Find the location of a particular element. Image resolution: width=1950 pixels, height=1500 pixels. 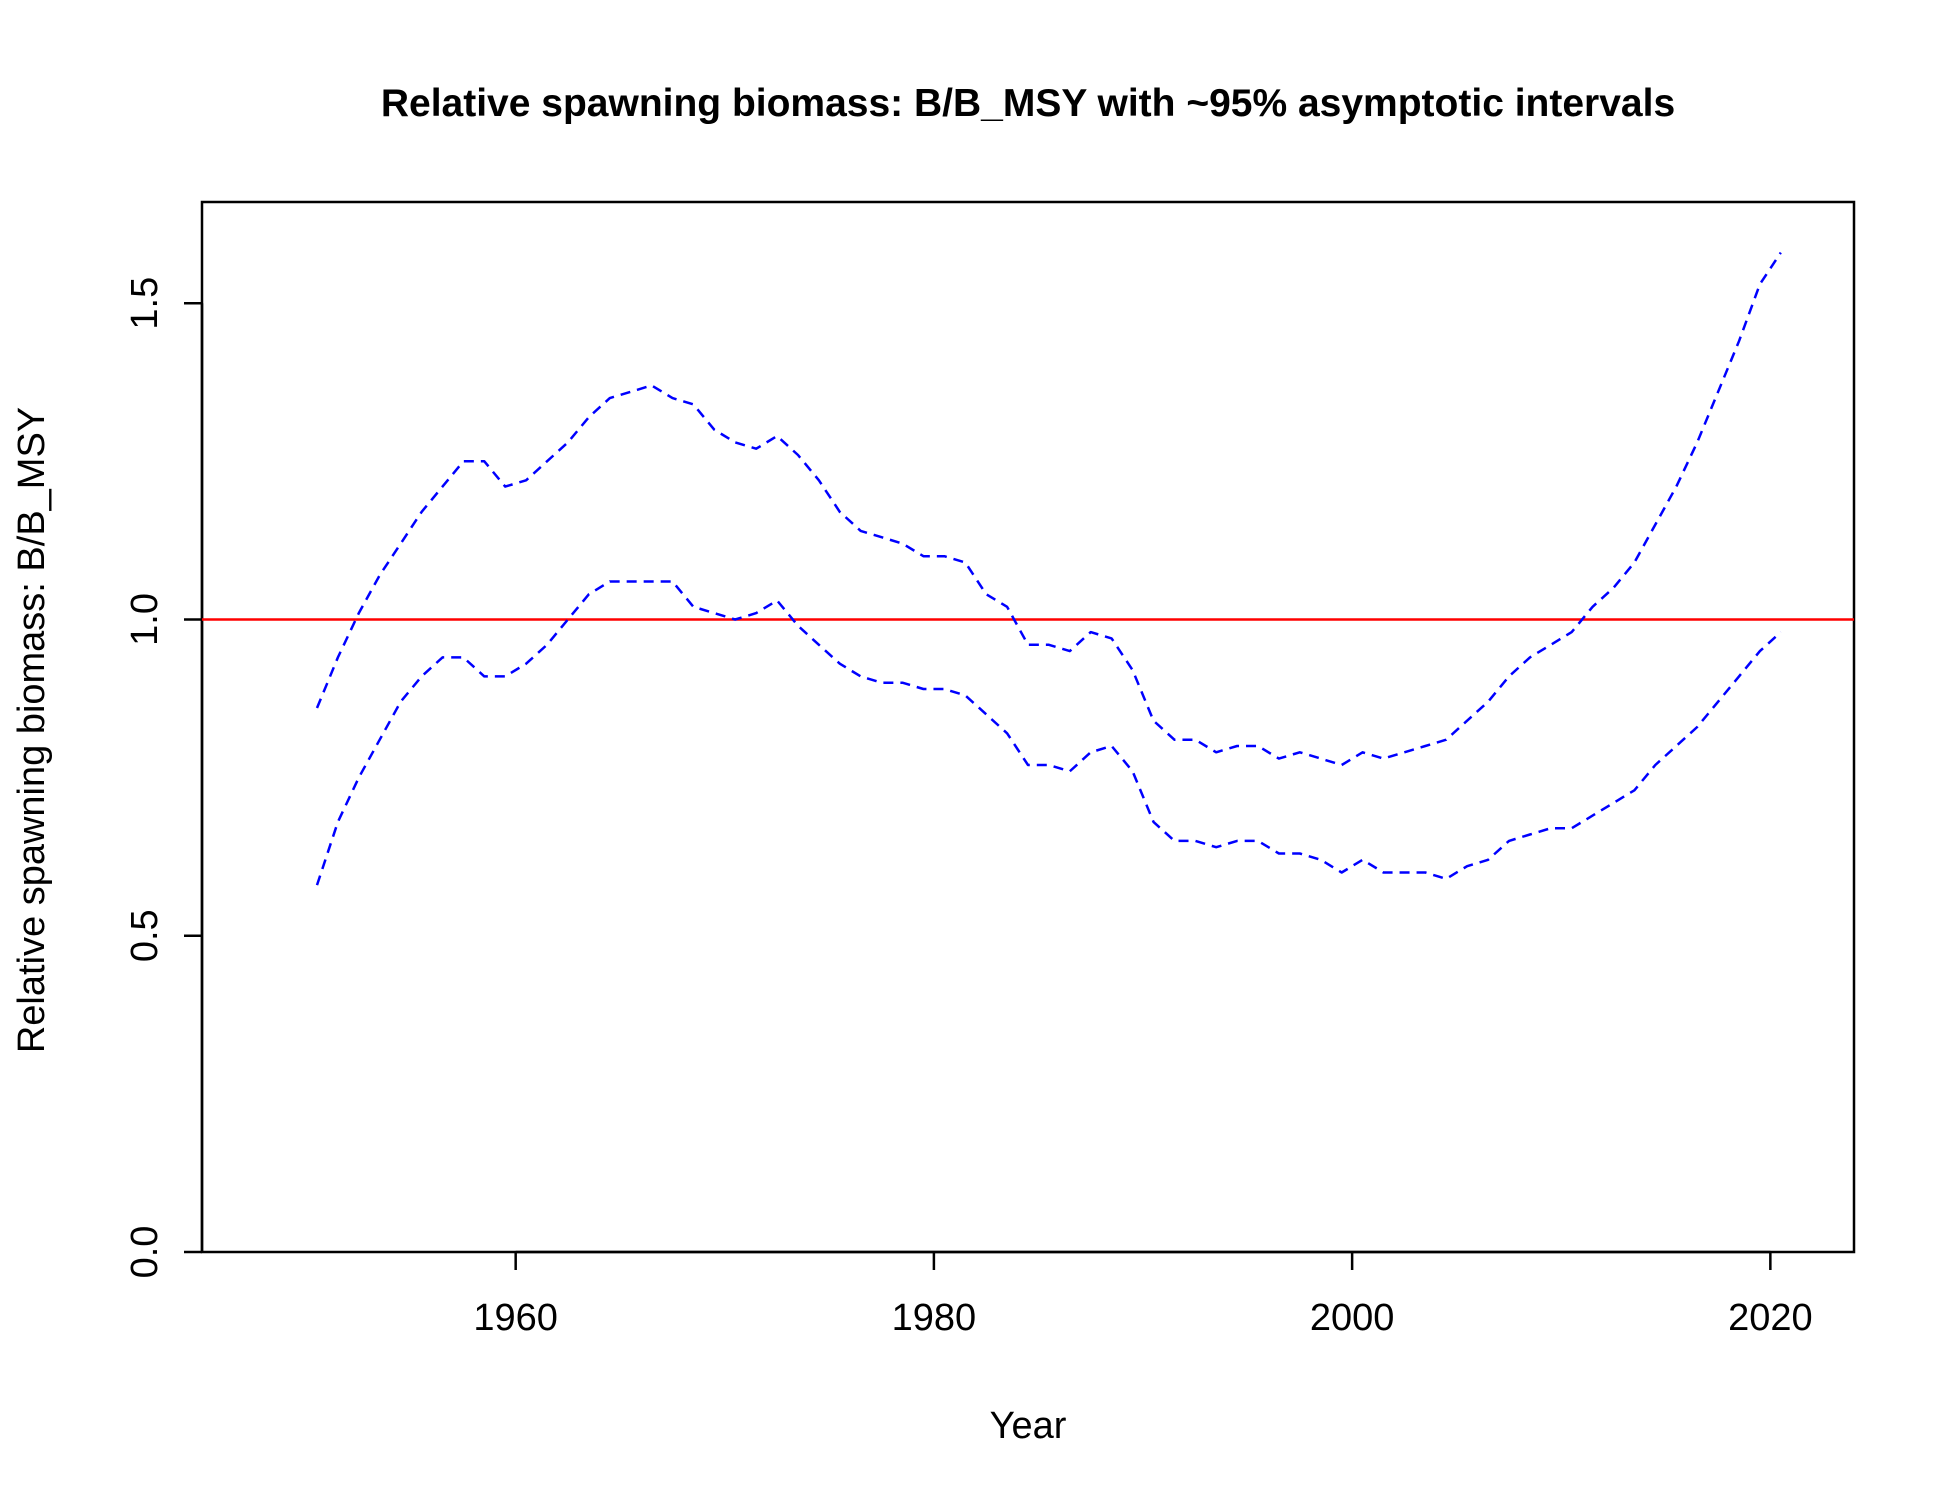

y-tick-label: 0.5 is located at coordinates (145, 935).